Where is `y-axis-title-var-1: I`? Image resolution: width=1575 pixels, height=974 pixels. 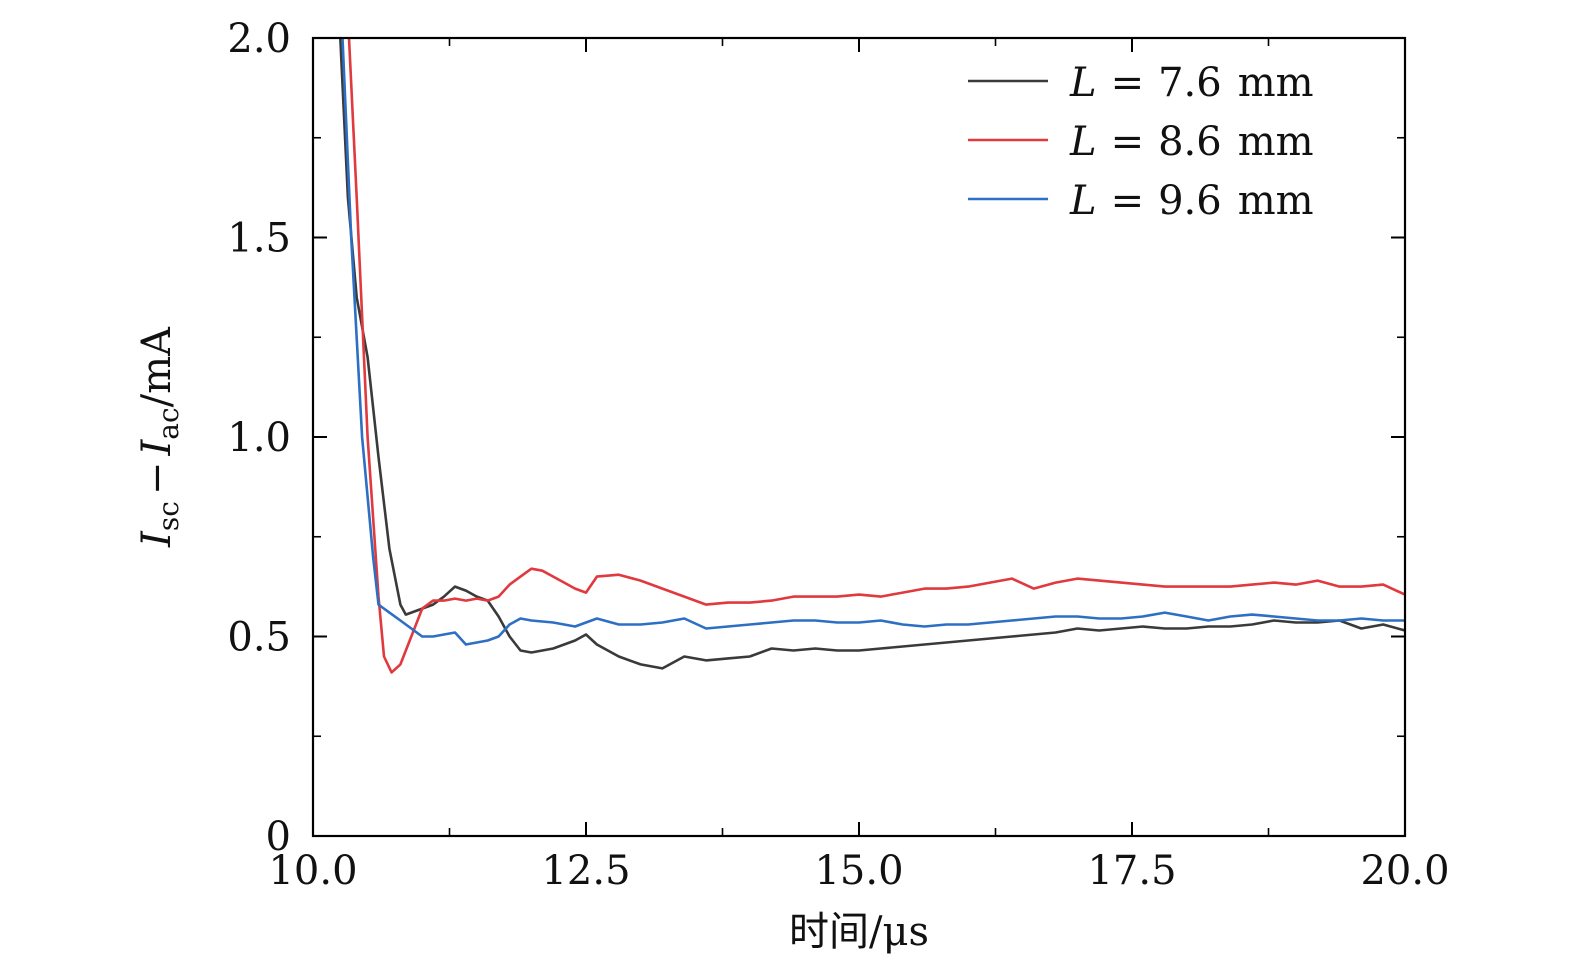 y-axis-title-var-1: I is located at coordinates (157, 539).